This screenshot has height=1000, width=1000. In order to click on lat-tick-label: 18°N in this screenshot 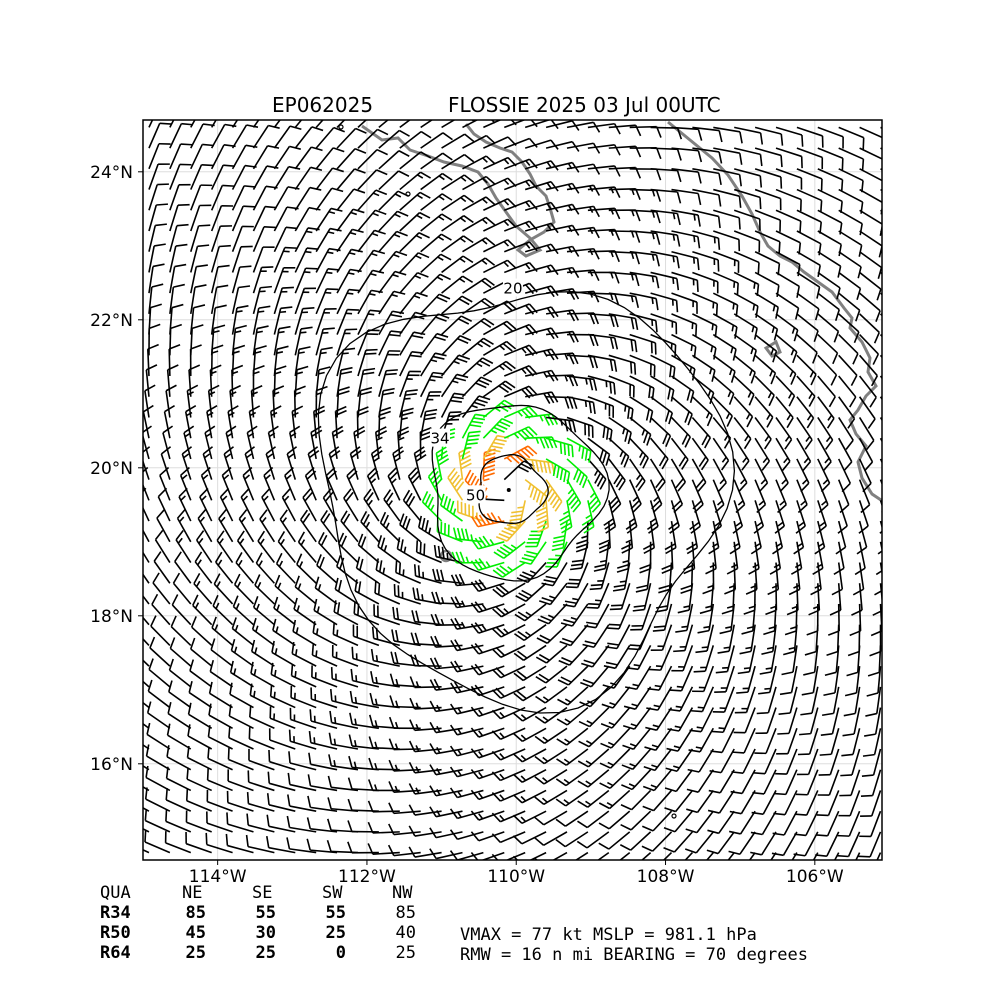, I will do `click(111, 617)`.